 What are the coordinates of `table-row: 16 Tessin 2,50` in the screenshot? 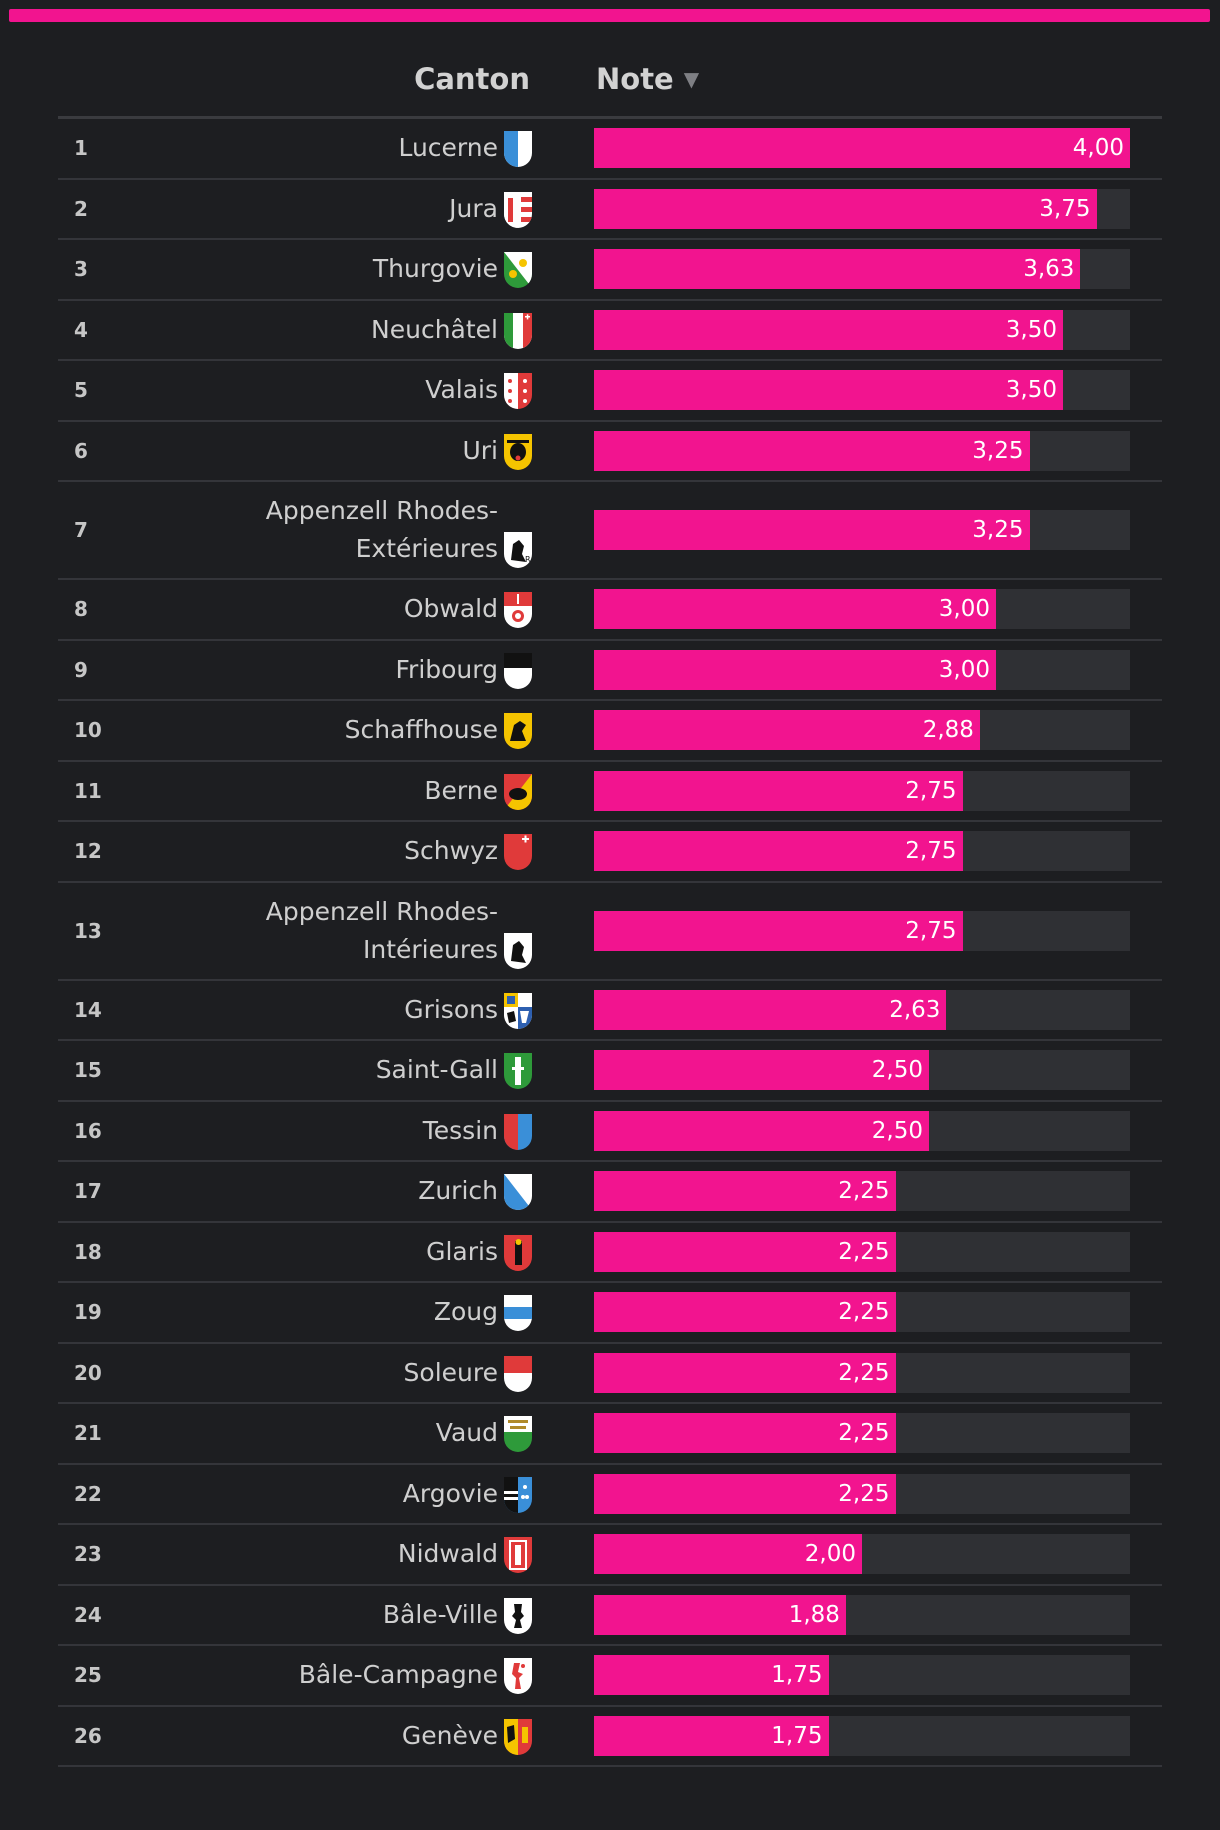 It's located at (610, 1132).